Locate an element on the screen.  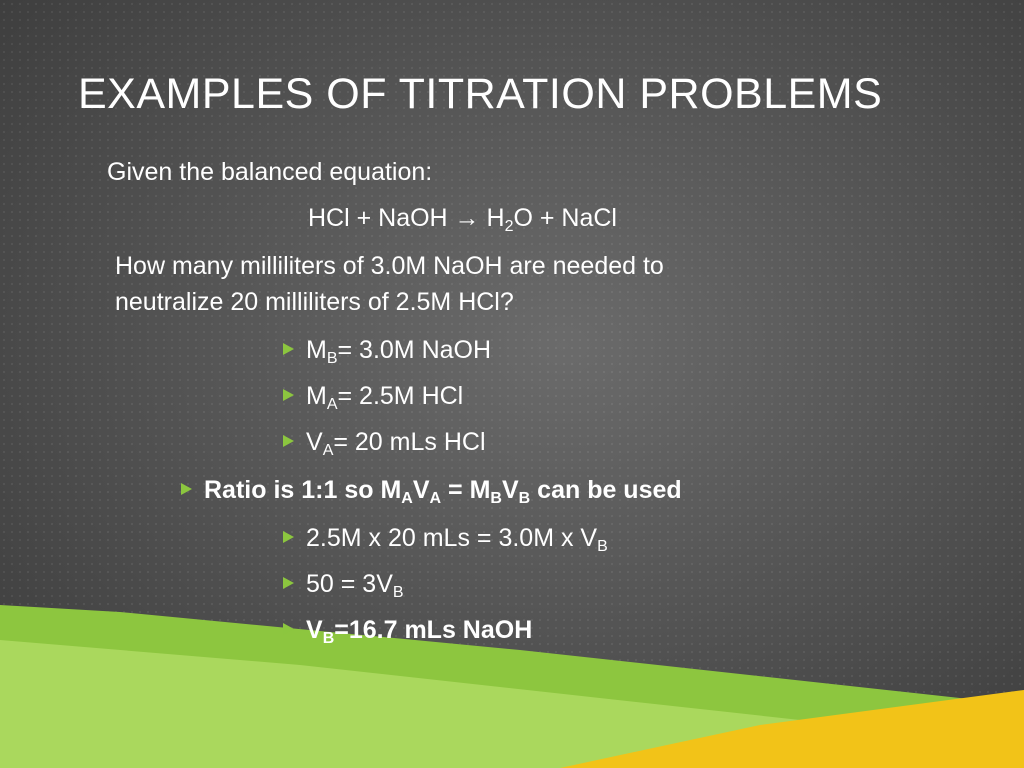
bullet-item: VA= 20 mLs HCl is located at coordinates (384, 443).